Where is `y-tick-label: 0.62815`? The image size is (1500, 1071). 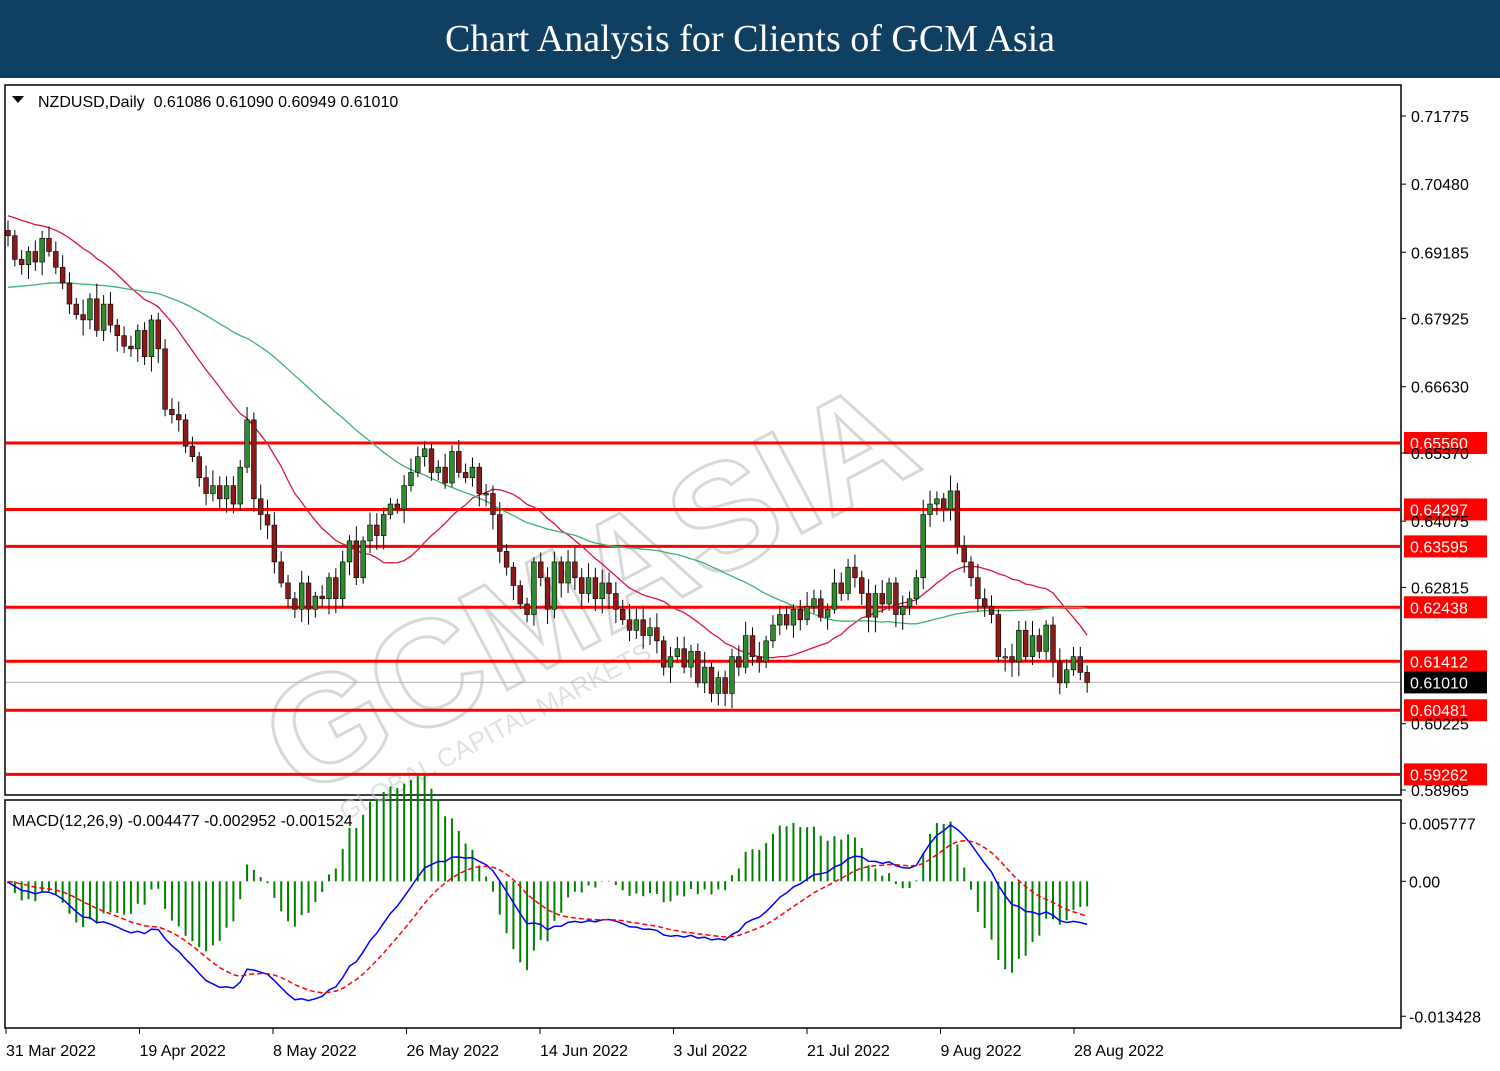
y-tick-label: 0.62815 is located at coordinates (1440, 588).